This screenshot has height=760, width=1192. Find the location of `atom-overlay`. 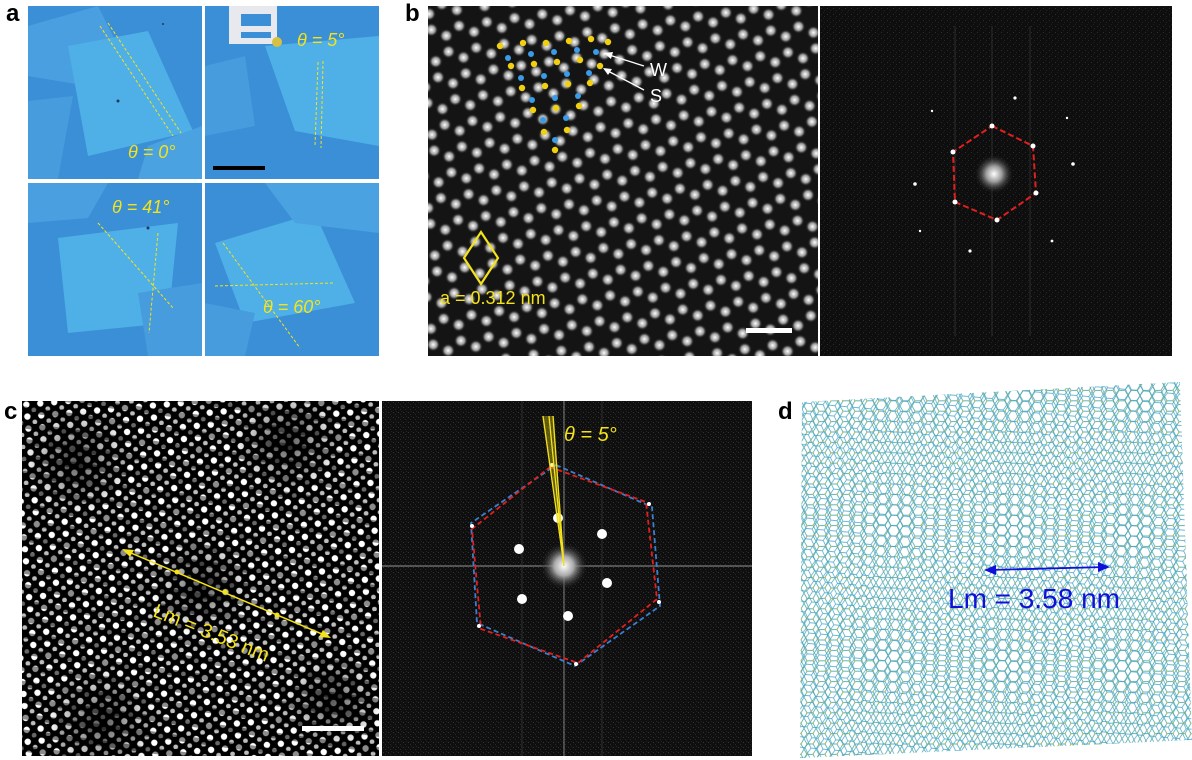

atom-overlay is located at coordinates (554, 94).